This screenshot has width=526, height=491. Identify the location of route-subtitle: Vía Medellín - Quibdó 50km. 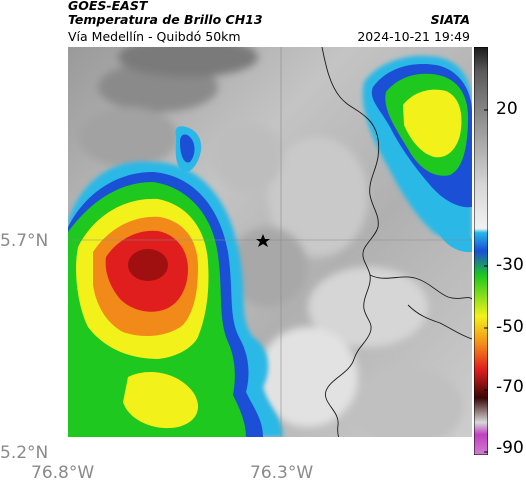
(154, 36).